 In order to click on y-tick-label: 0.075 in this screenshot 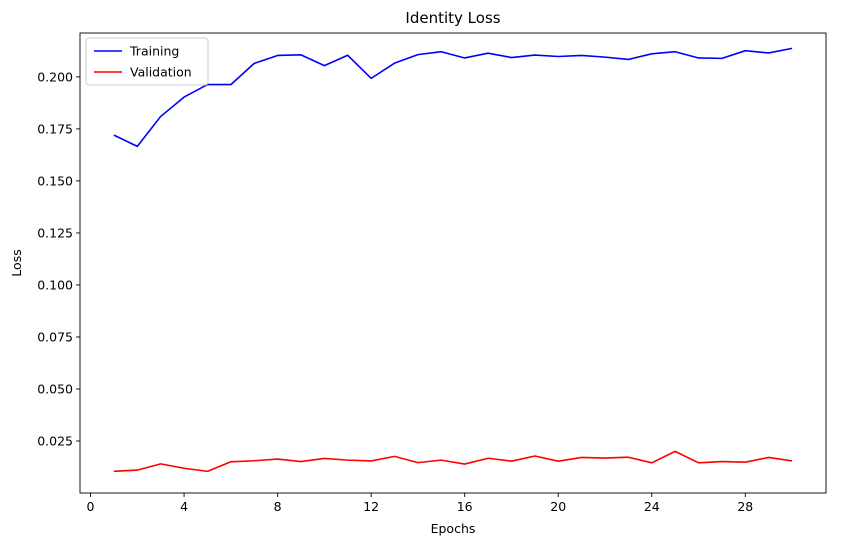, I will do `click(55, 336)`.